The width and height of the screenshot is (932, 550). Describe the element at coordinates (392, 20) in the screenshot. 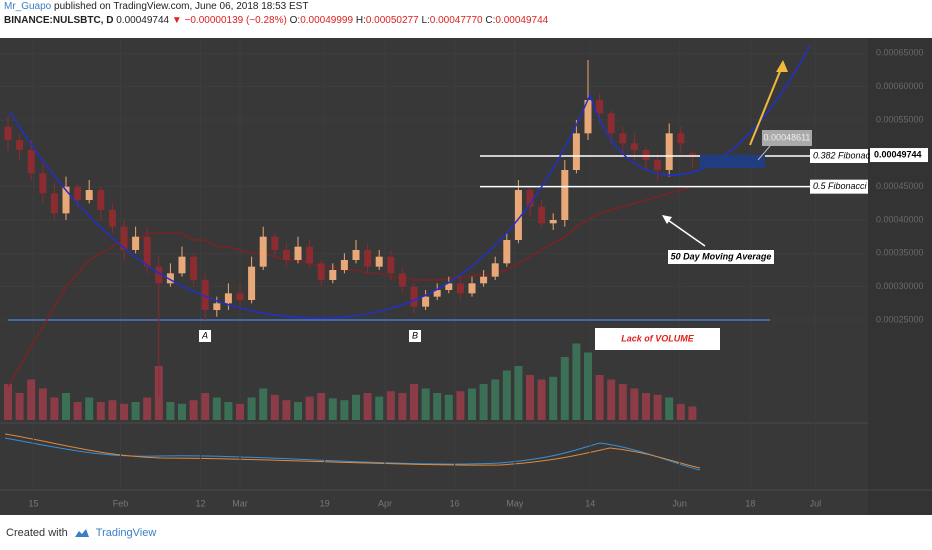

I see `ohlc-value: 0.00050277` at that location.